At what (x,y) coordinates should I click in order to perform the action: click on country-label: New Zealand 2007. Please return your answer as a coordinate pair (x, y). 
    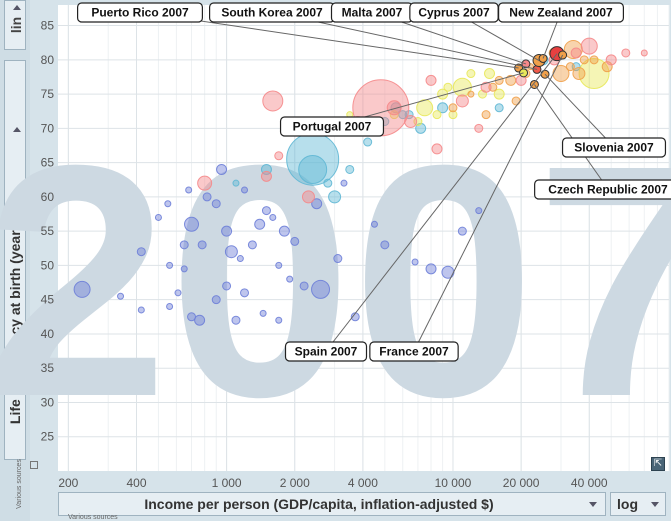
    Looking at the image, I should click on (561, 12).